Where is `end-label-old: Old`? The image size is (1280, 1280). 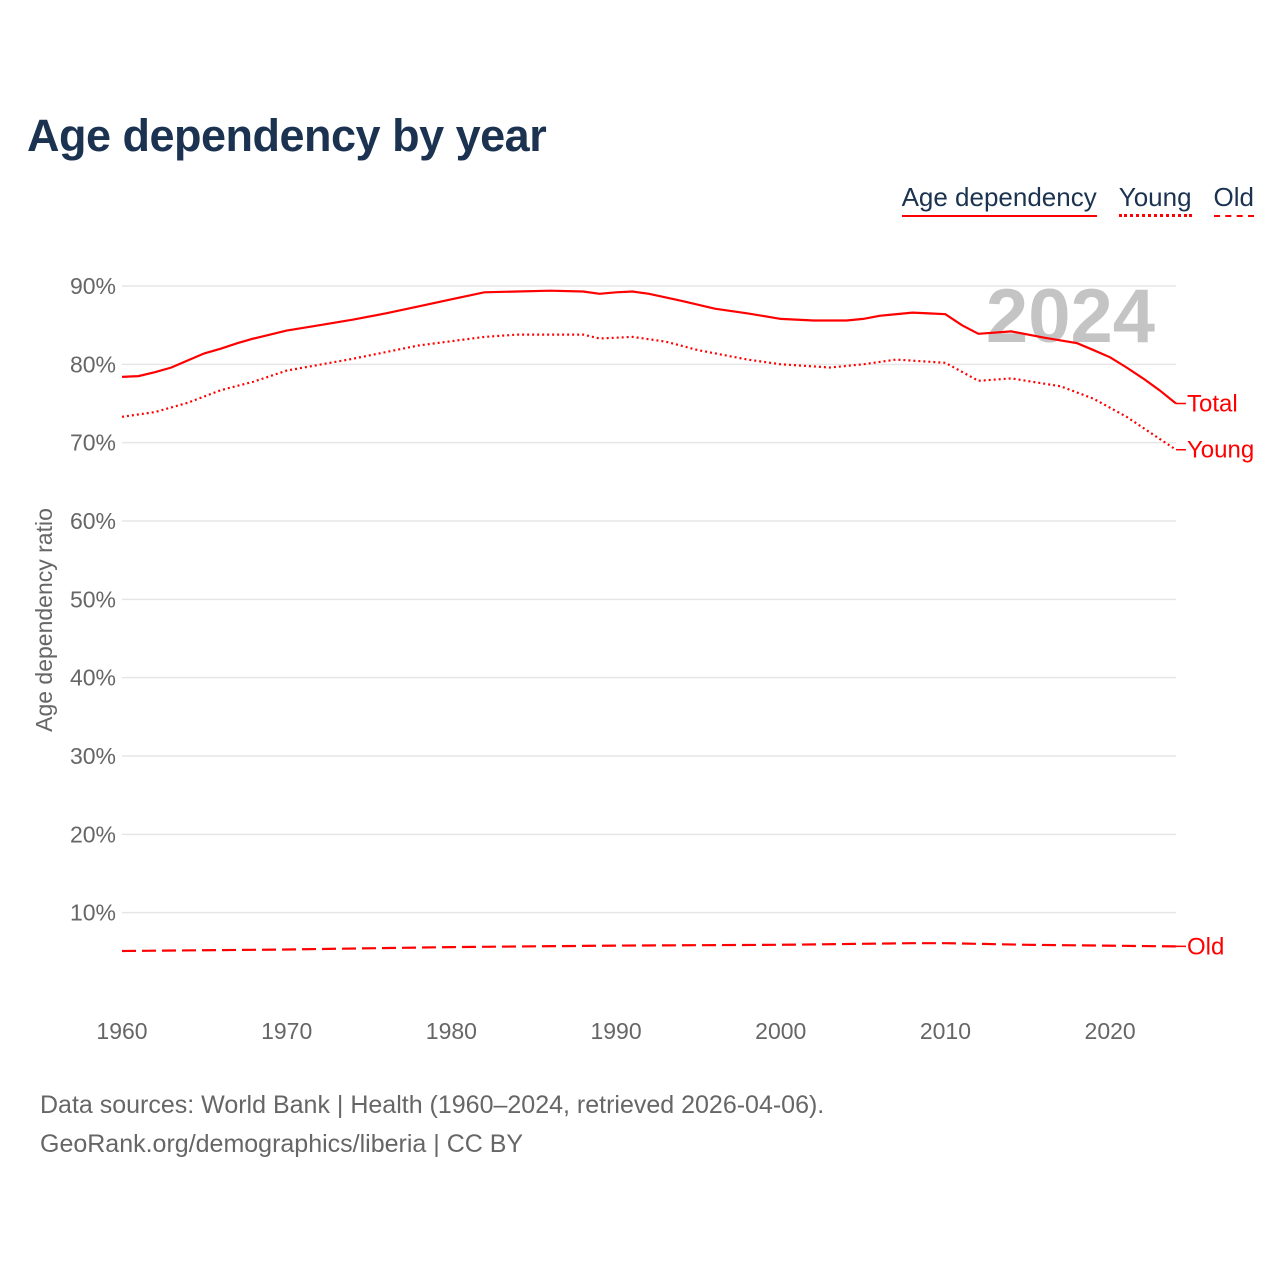
end-label-old: Old is located at coordinates (1205, 946).